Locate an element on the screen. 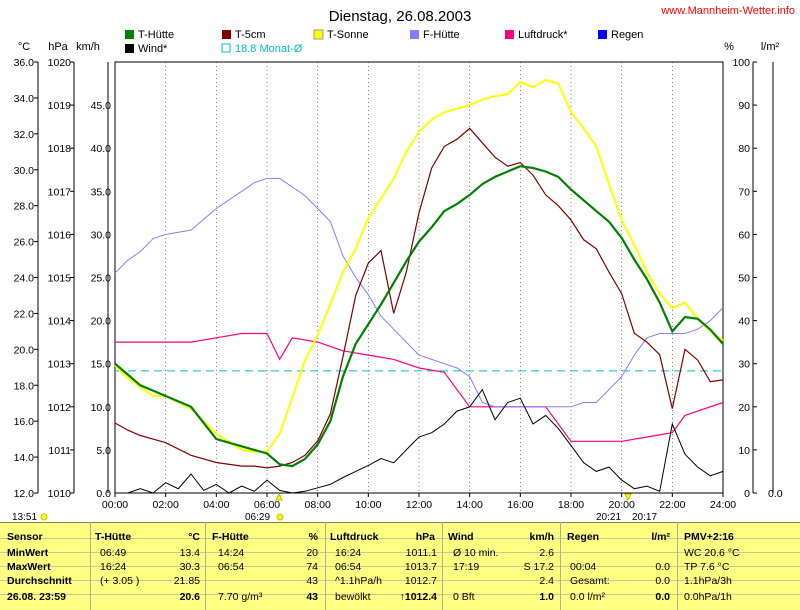 This screenshot has width=800, height=610. sunrise-dot is located at coordinates (280, 517).